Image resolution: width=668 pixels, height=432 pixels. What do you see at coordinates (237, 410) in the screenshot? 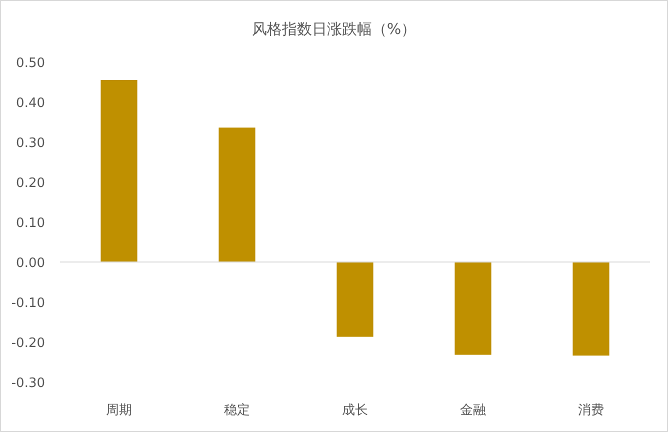
I see `x-tick-label: 稳定` at bounding box center [237, 410].